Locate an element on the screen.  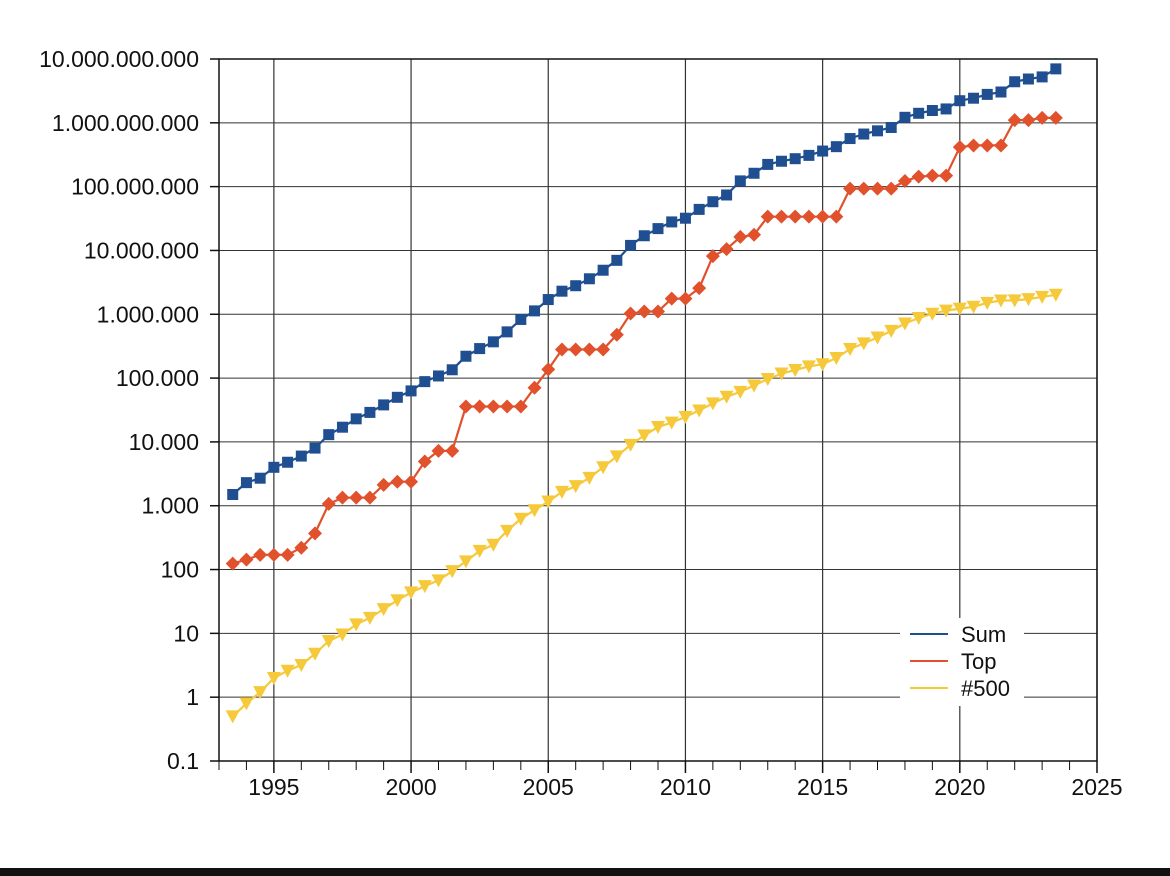
x-tick-label: 2015 is located at coordinates (822, 787).